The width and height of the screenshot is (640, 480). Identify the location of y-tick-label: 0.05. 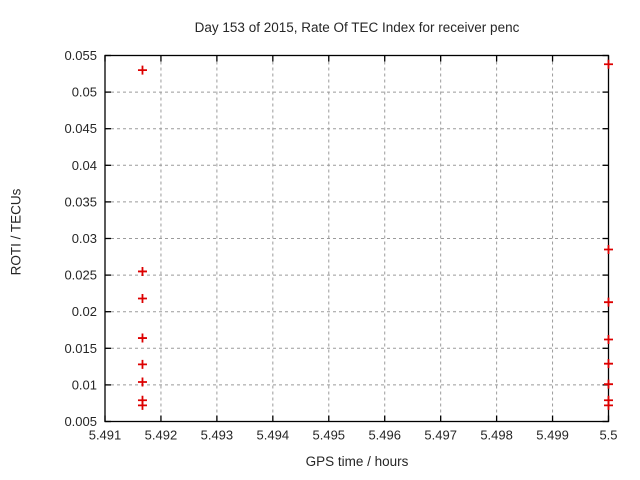
(84, 92).